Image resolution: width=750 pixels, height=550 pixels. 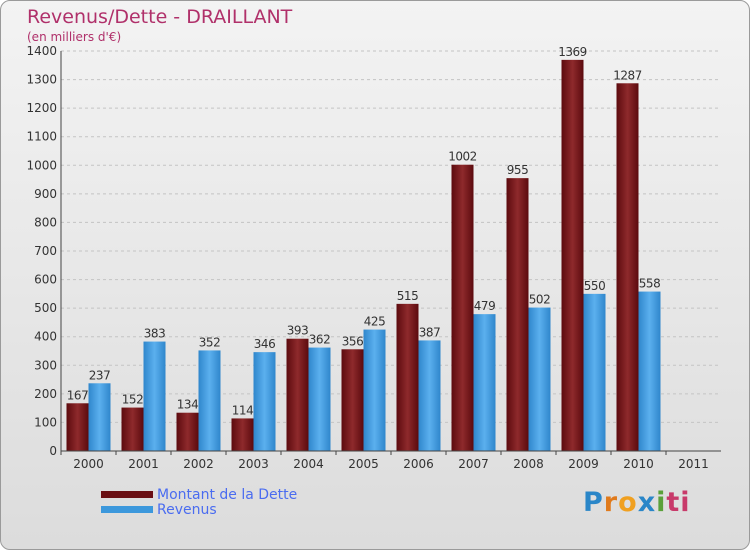 What do you see at coordinates (693, 464) in the screenshot?
I see `x-tick-label: 2011` at bounding box center [693, 464].